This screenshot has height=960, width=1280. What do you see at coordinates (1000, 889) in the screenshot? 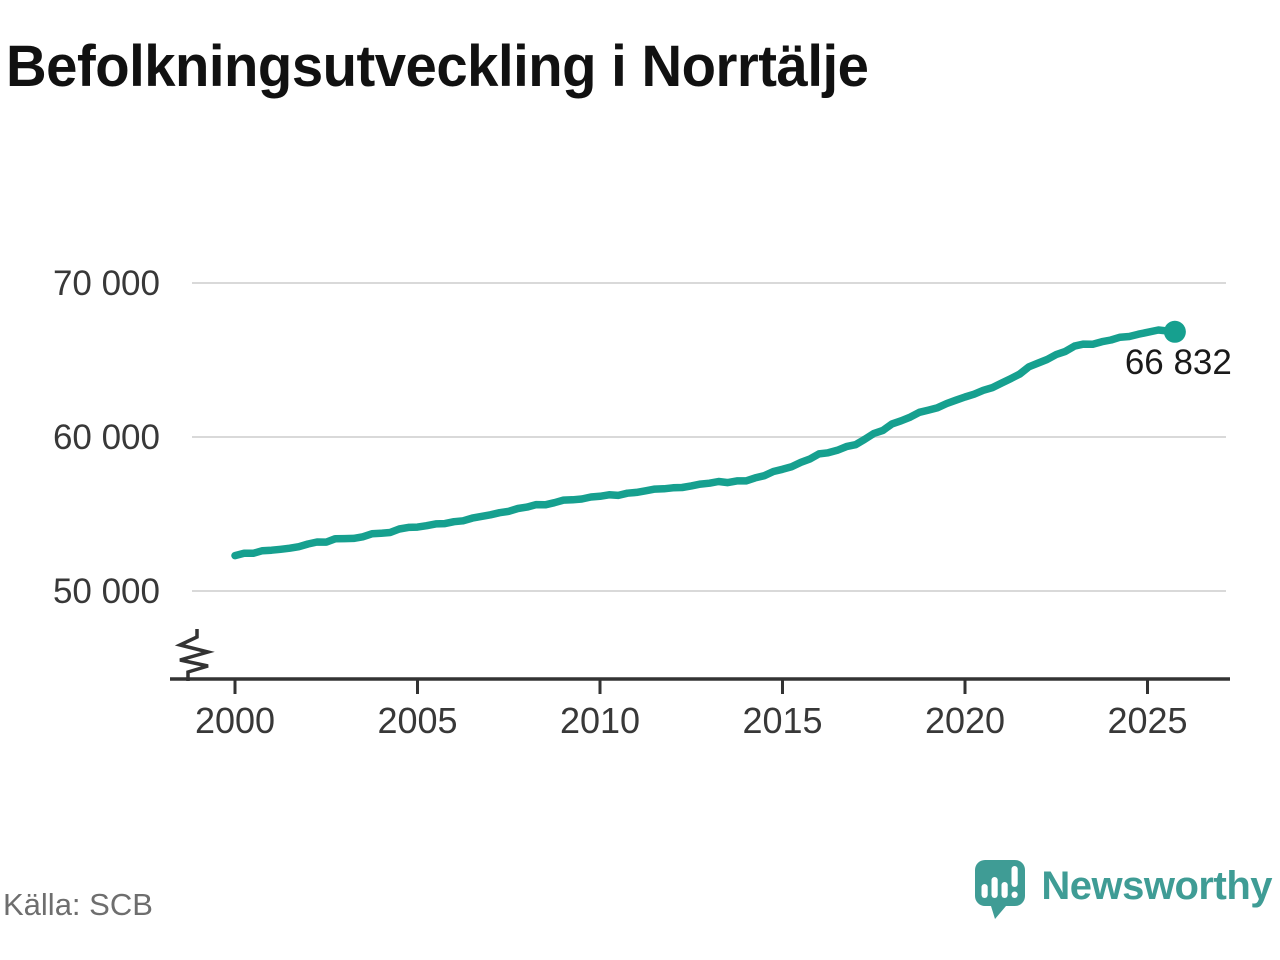
I see `newsworthy-logo-icon` at bounding box center [1000, 889].